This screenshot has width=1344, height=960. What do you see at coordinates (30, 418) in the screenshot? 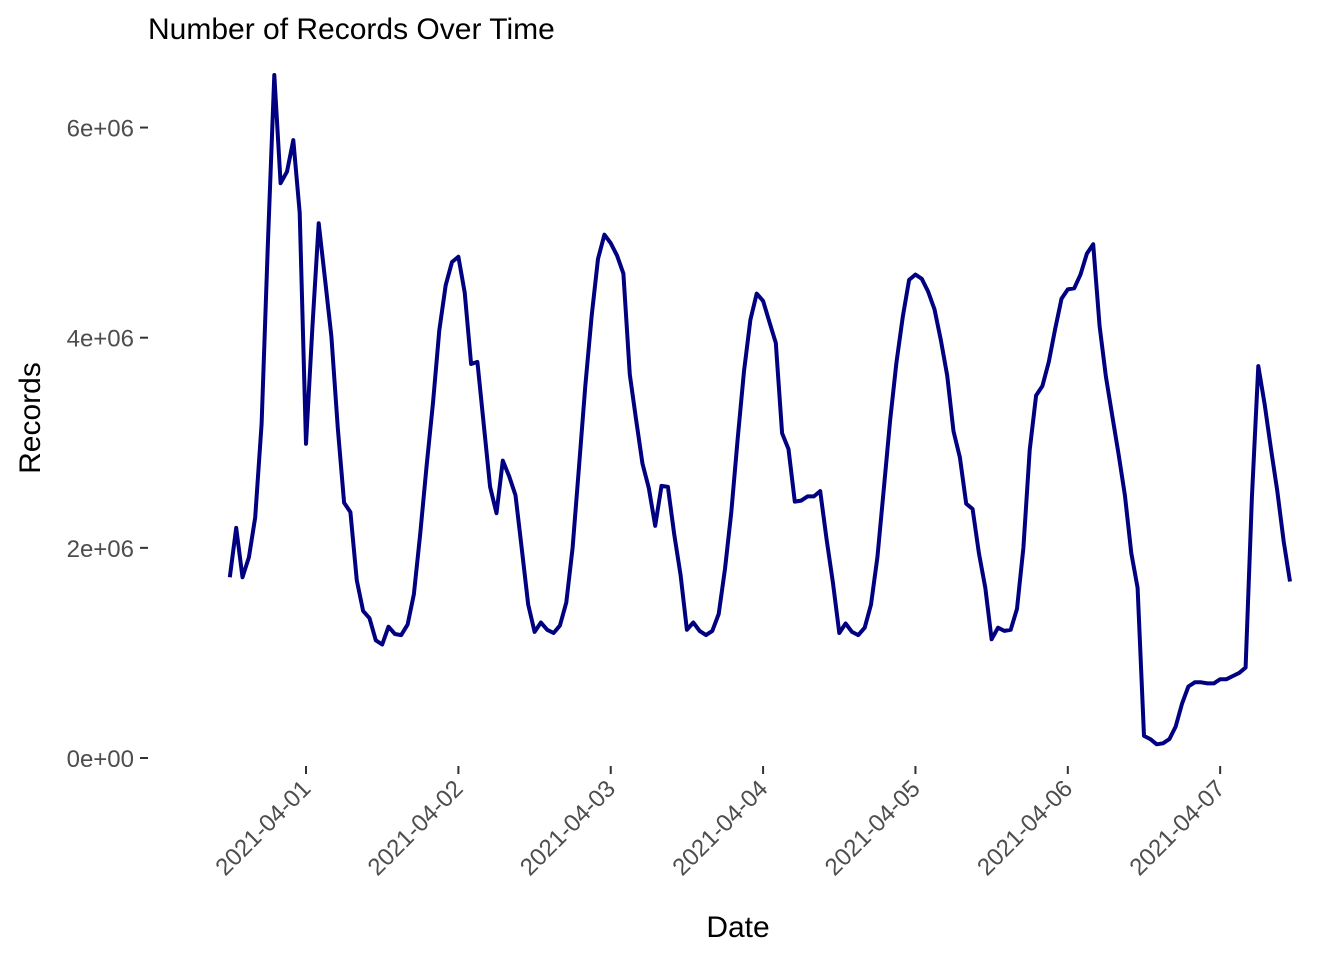
I see `y-axis-title: Records` at bounding box center [30, 418].